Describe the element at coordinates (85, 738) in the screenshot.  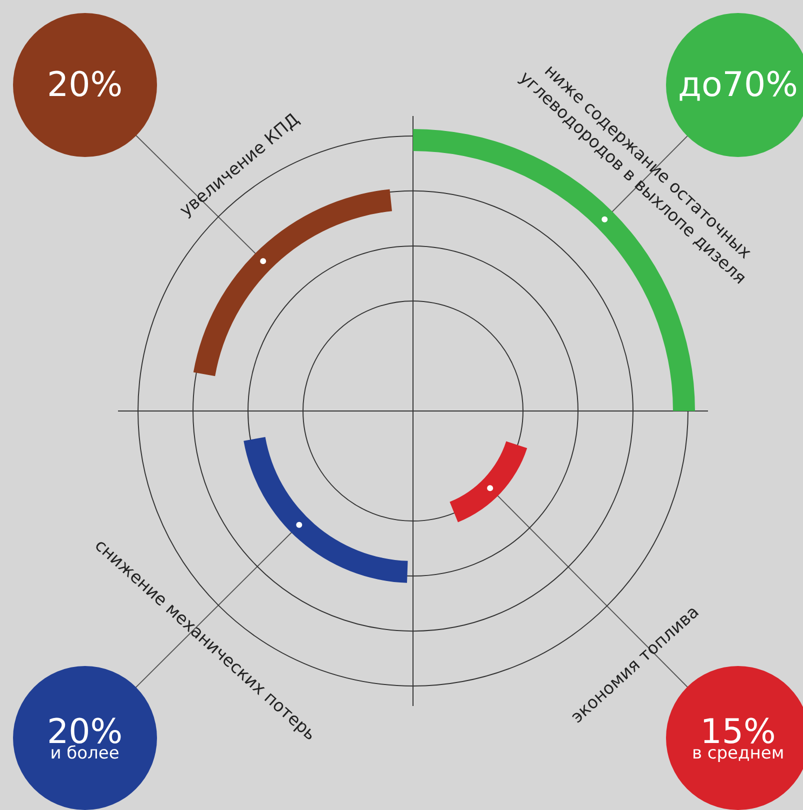
I see `data-label: 20% и более` at that location.